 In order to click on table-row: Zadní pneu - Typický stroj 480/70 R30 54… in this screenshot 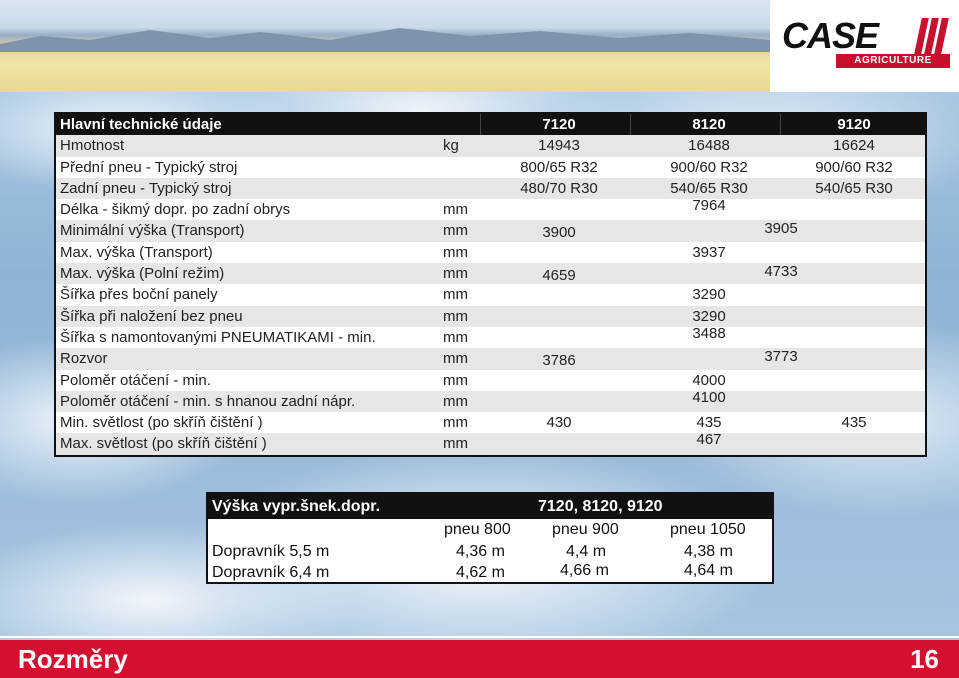, I will do `click(490, 188)`.